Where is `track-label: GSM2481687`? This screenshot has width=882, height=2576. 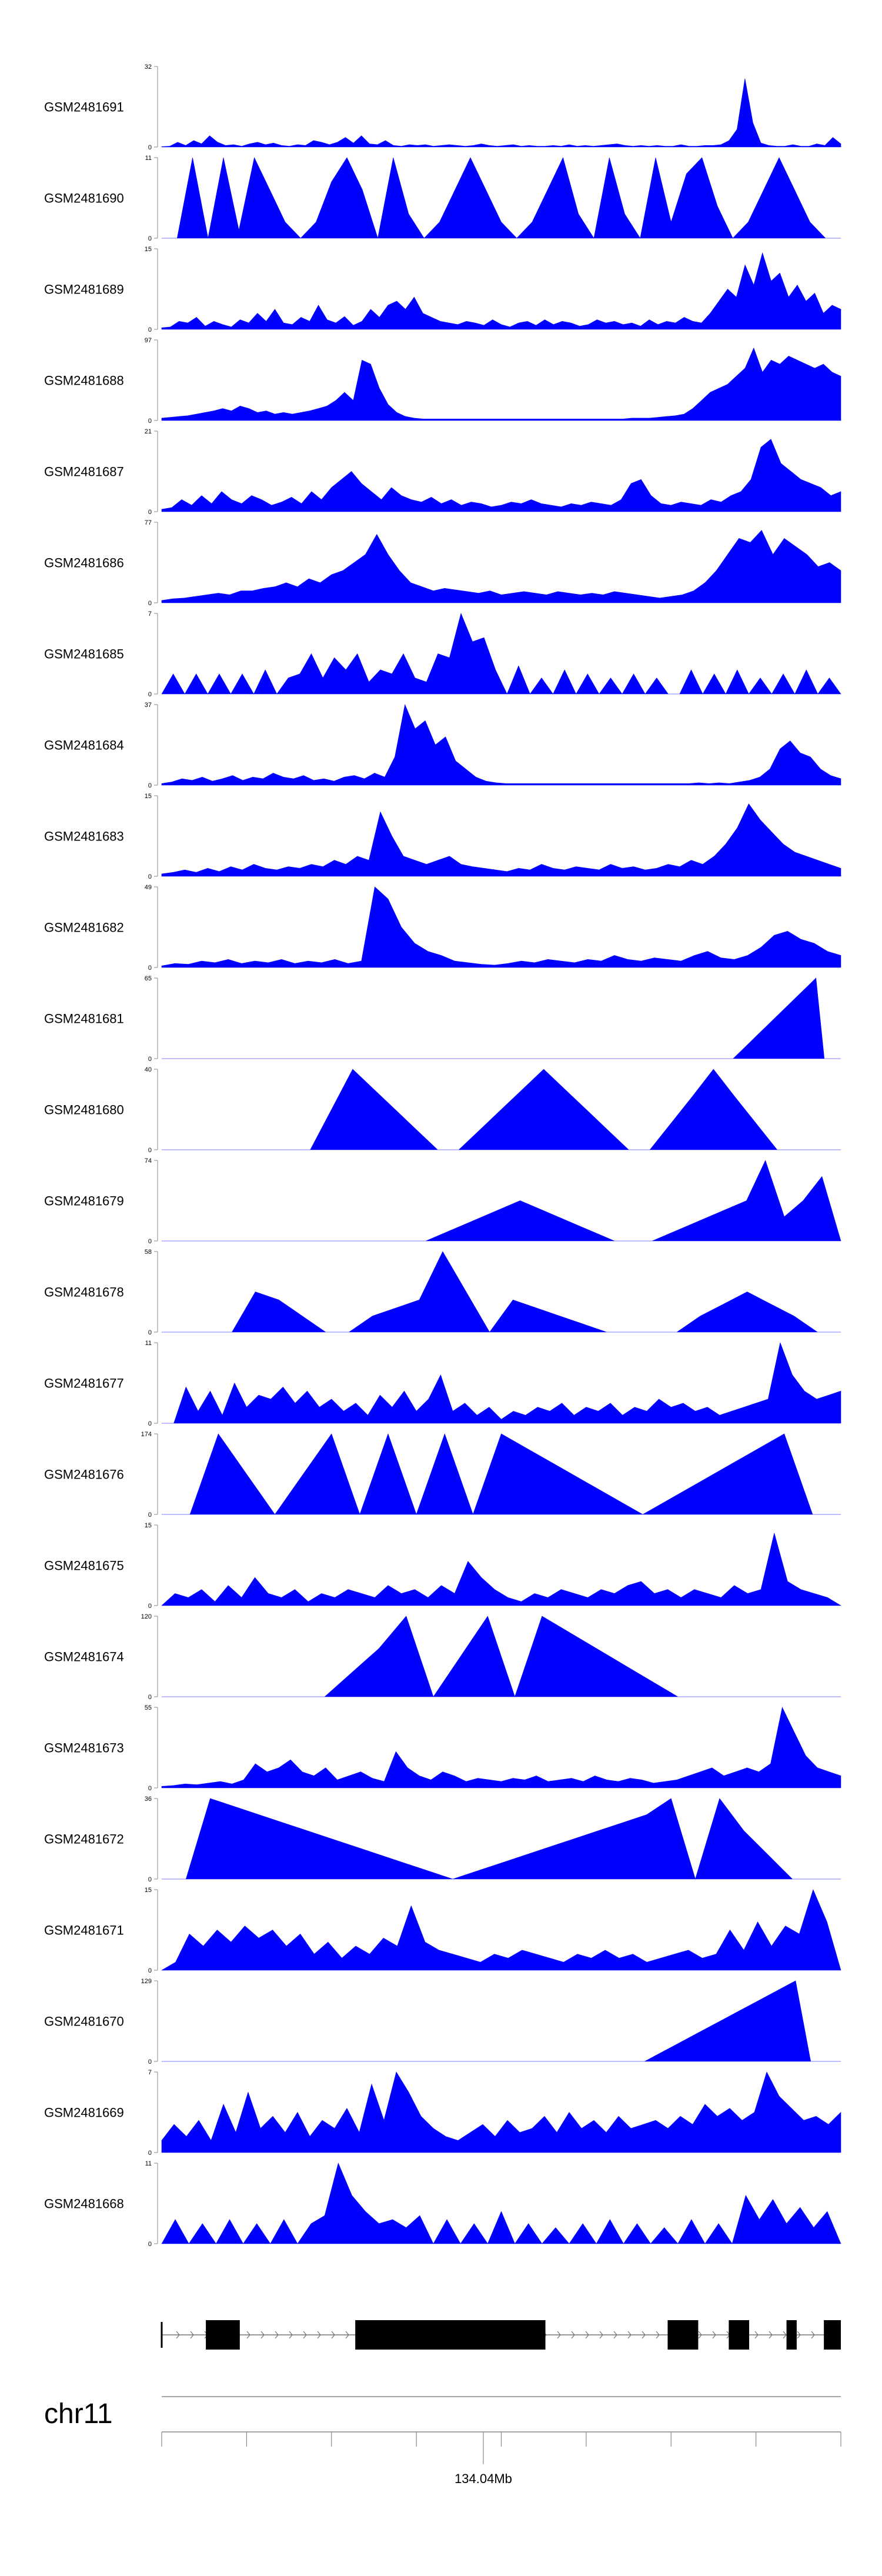
track-label: GSM2481687 is located at coordinates (84, 472).